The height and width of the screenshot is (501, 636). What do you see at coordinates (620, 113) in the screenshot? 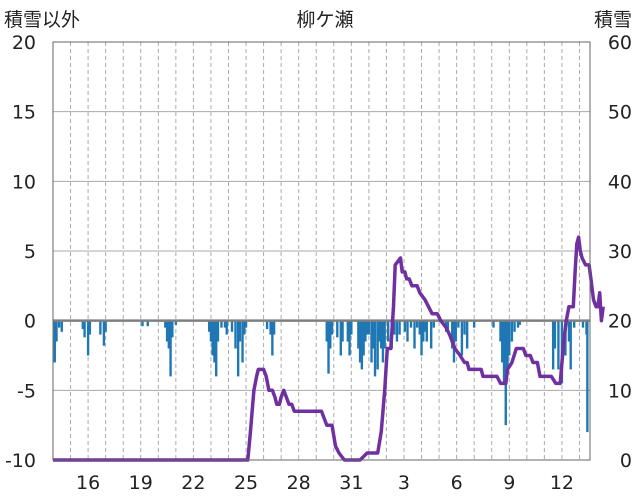
I see `right-tick-label: 50` at bounding box center [620, 113].